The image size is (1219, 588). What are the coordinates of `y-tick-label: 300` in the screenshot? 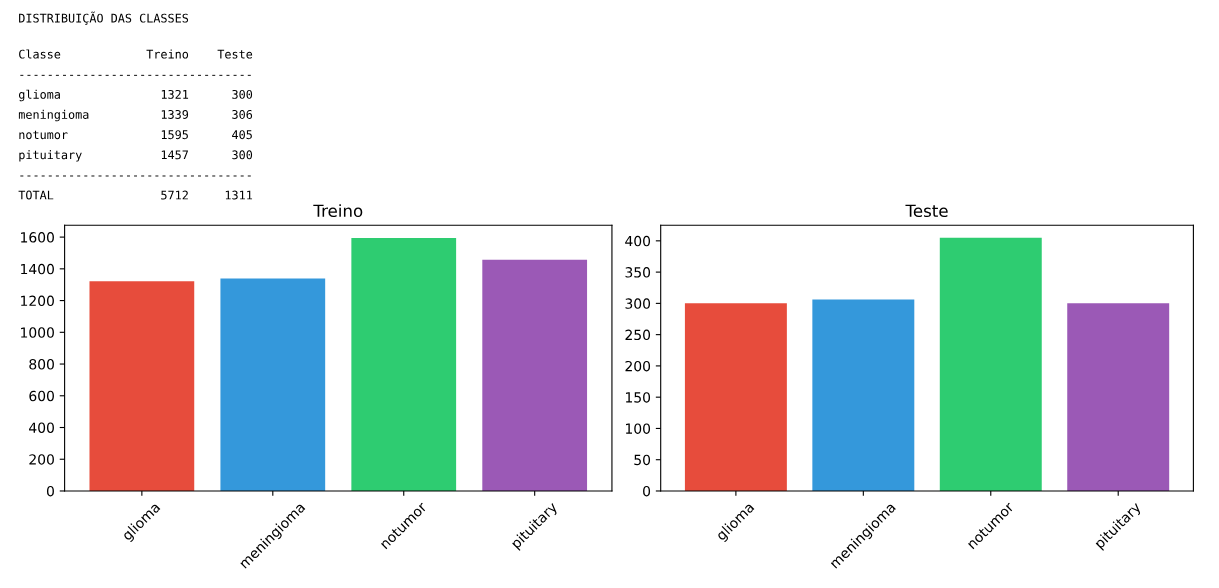 It's located at (638, 303).